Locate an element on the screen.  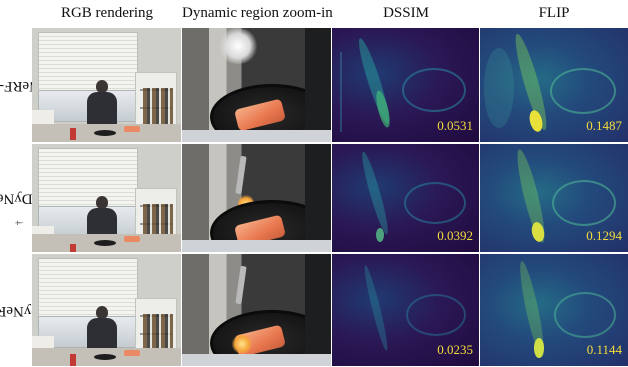
row-label-text: DyNeRF is located at coordinates (16, 198).